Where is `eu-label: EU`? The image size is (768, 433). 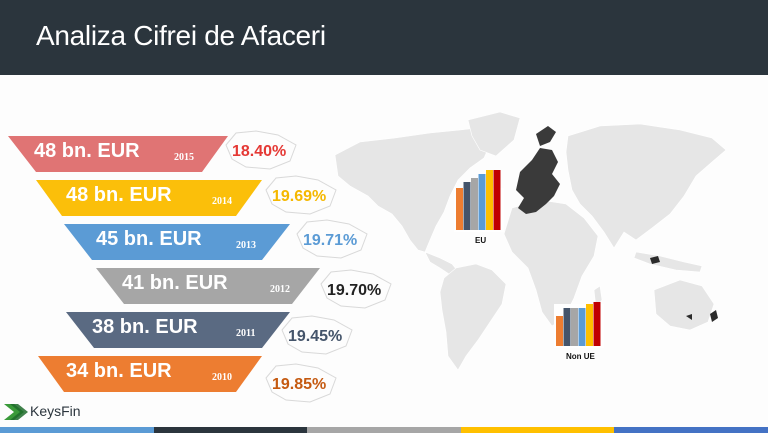
eu-label: EU is located at coordinates (481, 240).